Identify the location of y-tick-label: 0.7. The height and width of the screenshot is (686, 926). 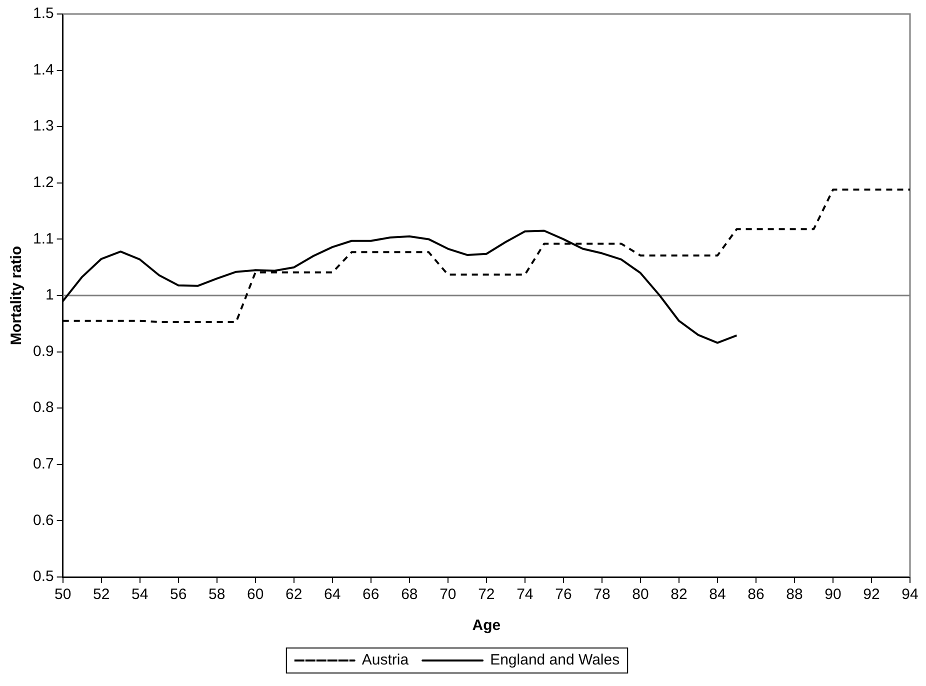
(43, 464).